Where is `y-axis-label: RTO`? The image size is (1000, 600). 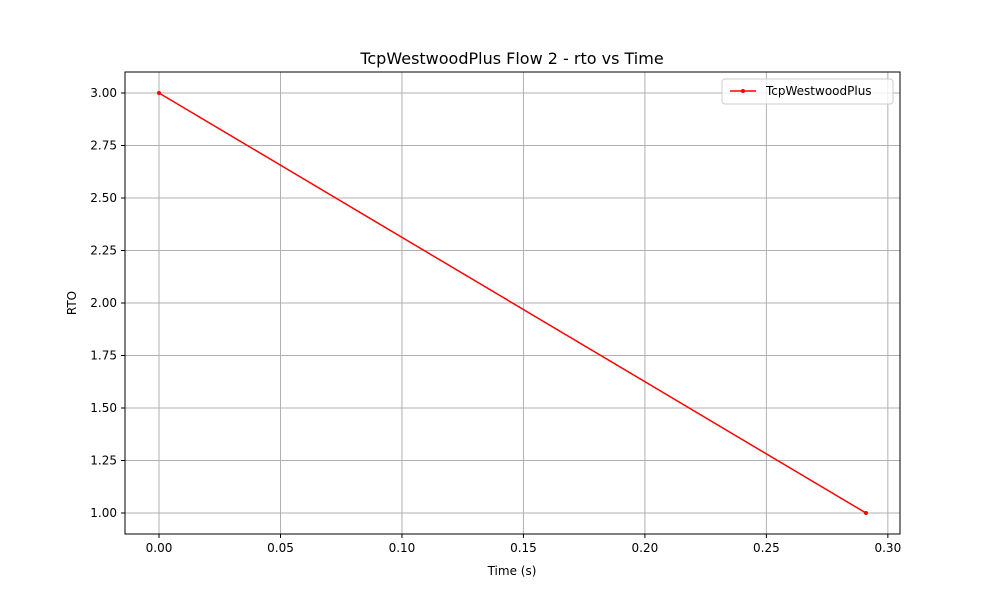 y-axis-label: RTO is located at coordinates (72, 303).